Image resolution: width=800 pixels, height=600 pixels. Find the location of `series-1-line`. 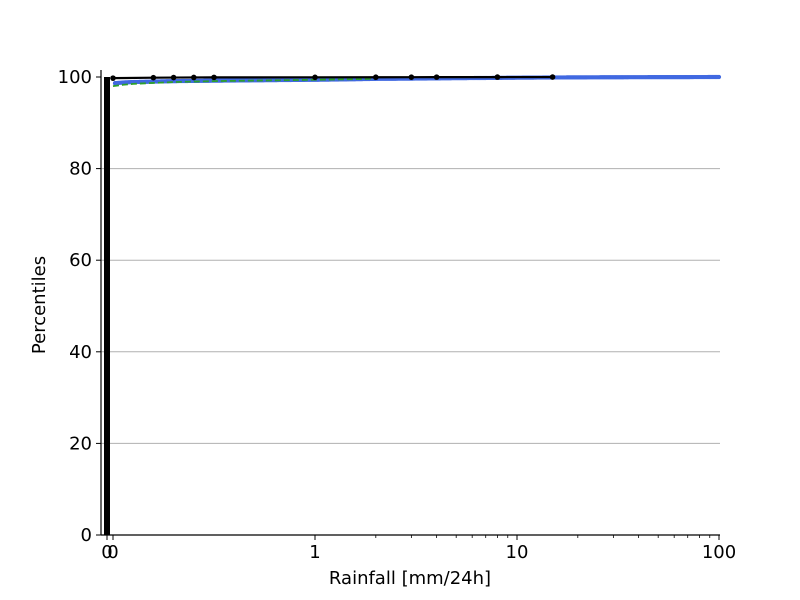

series-1-line is located at coordinates (244, 82).